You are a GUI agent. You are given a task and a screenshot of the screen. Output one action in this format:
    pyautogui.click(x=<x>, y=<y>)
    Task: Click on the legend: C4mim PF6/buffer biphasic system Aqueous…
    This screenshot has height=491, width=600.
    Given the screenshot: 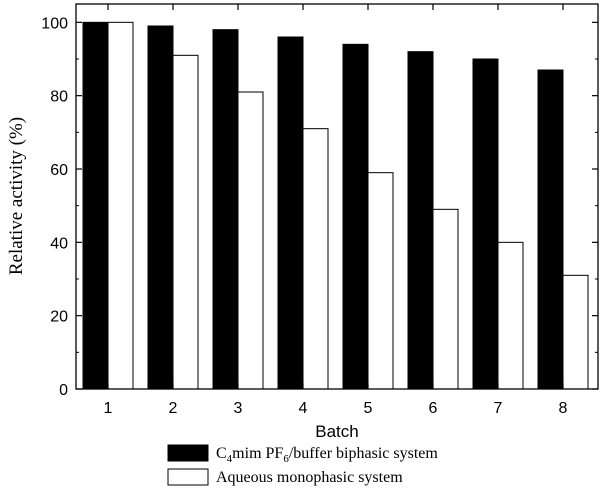 What is the action you would take?
    pyautogui.click(x=302, y=465)
    